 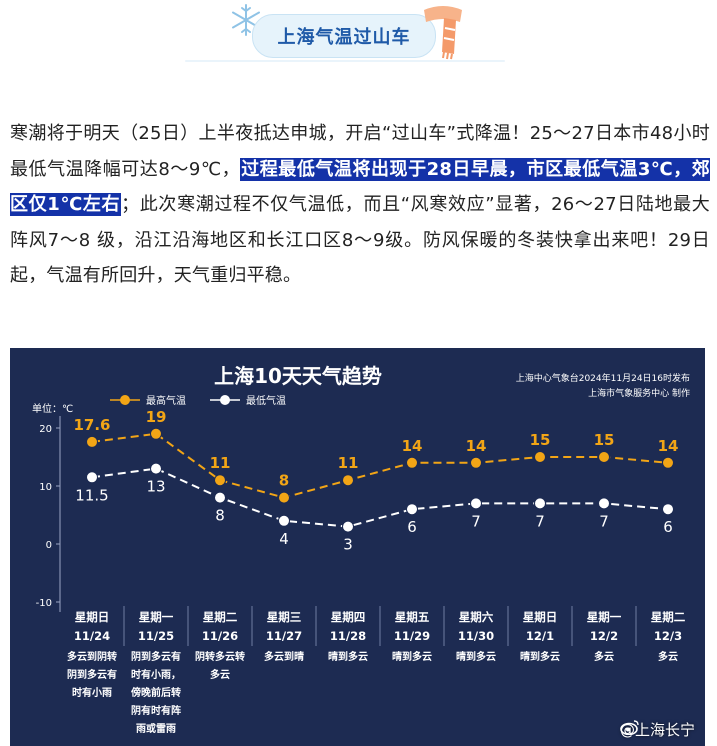 I want to click on chart-source-line-1: 上海中心气象台2024年11月24日16时发布, so click(x=603, y=378).